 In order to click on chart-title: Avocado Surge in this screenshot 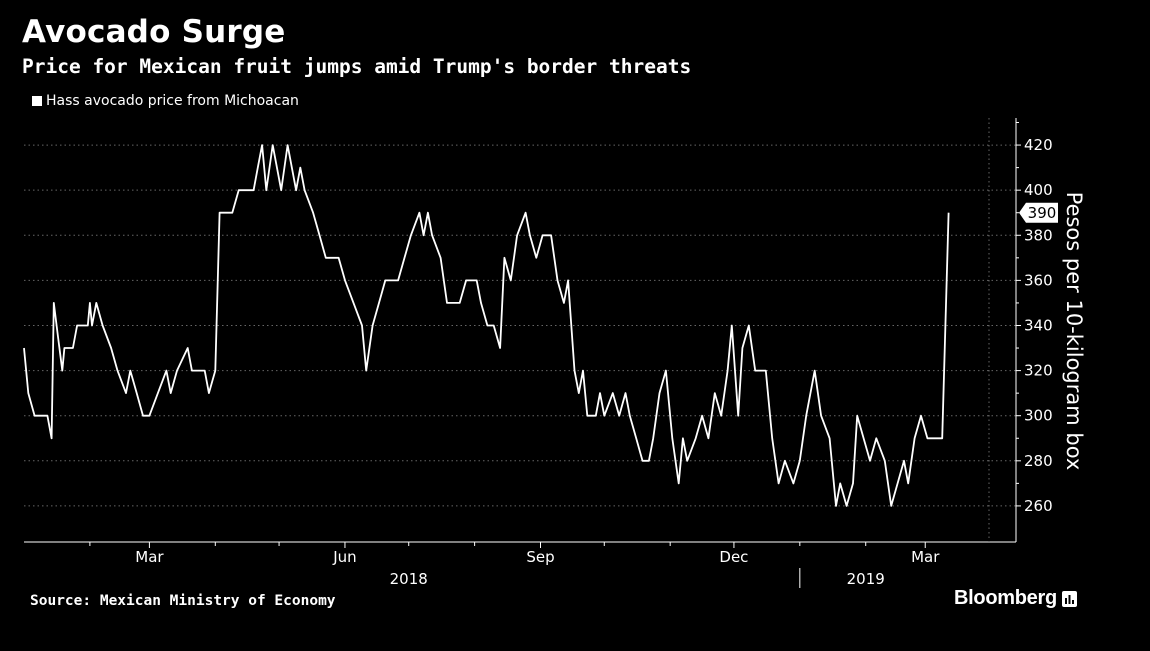, I will do `click(154, 32)`.